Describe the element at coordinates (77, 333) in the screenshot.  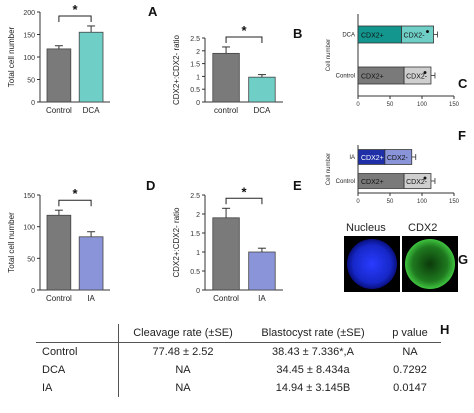
I see `table-header-empty` at that location.